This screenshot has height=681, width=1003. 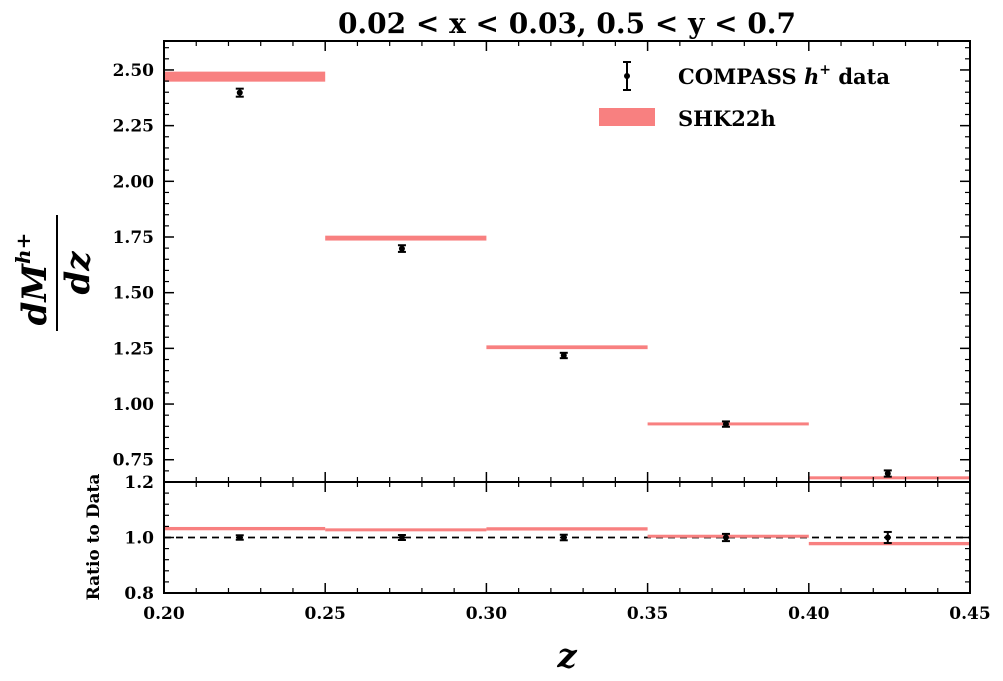 What do you see at coordinates (727, 118) in the screenshot?
I see `legend-label-shk22h: SHK22h` at bounding box center [727, 118].